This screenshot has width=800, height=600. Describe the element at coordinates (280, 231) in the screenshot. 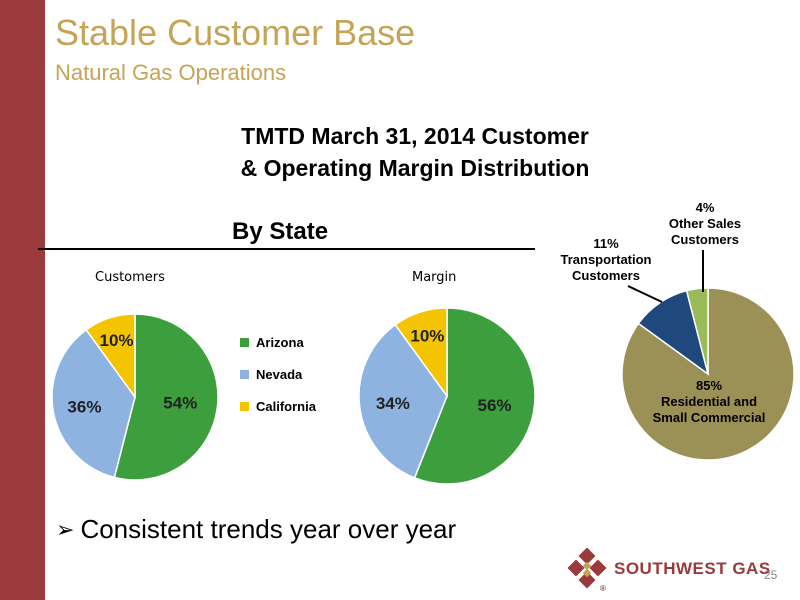

I see `section-label: By State` at that location.